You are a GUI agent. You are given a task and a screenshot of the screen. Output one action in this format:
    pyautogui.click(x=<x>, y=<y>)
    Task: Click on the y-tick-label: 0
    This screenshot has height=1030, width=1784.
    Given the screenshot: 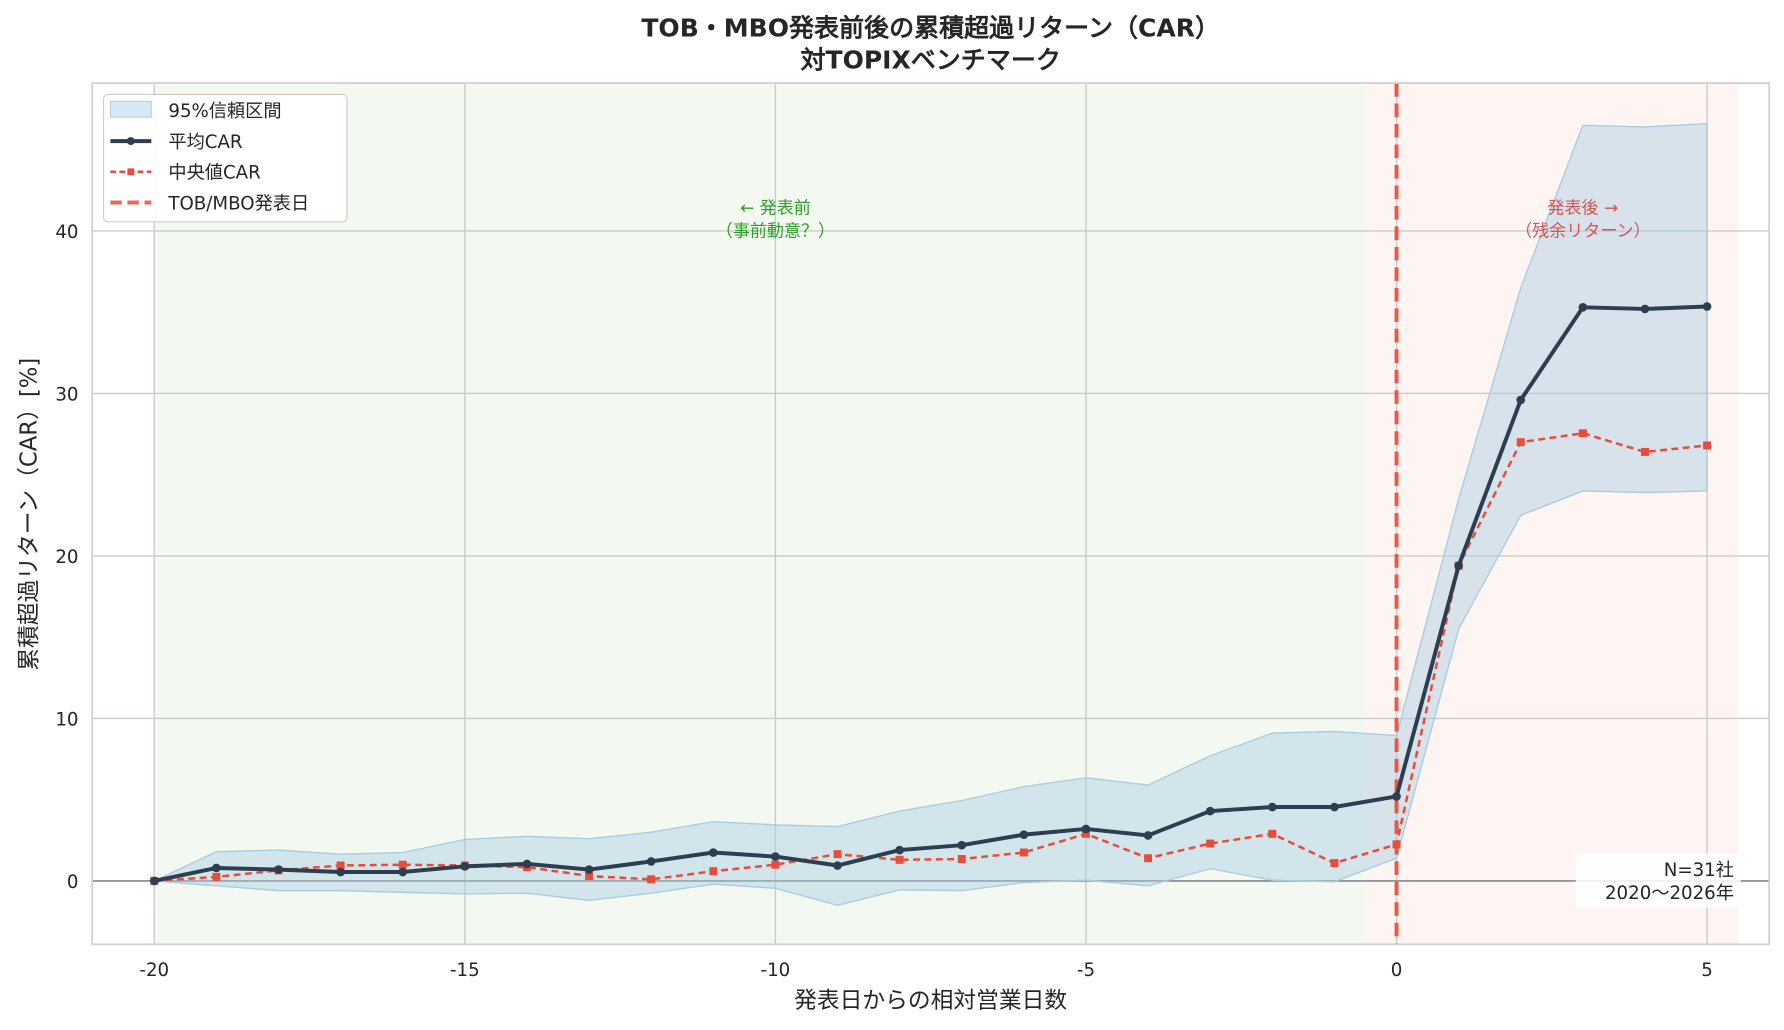 What is the action you would take?
    pyautogui.click(x=73, y=882)
    